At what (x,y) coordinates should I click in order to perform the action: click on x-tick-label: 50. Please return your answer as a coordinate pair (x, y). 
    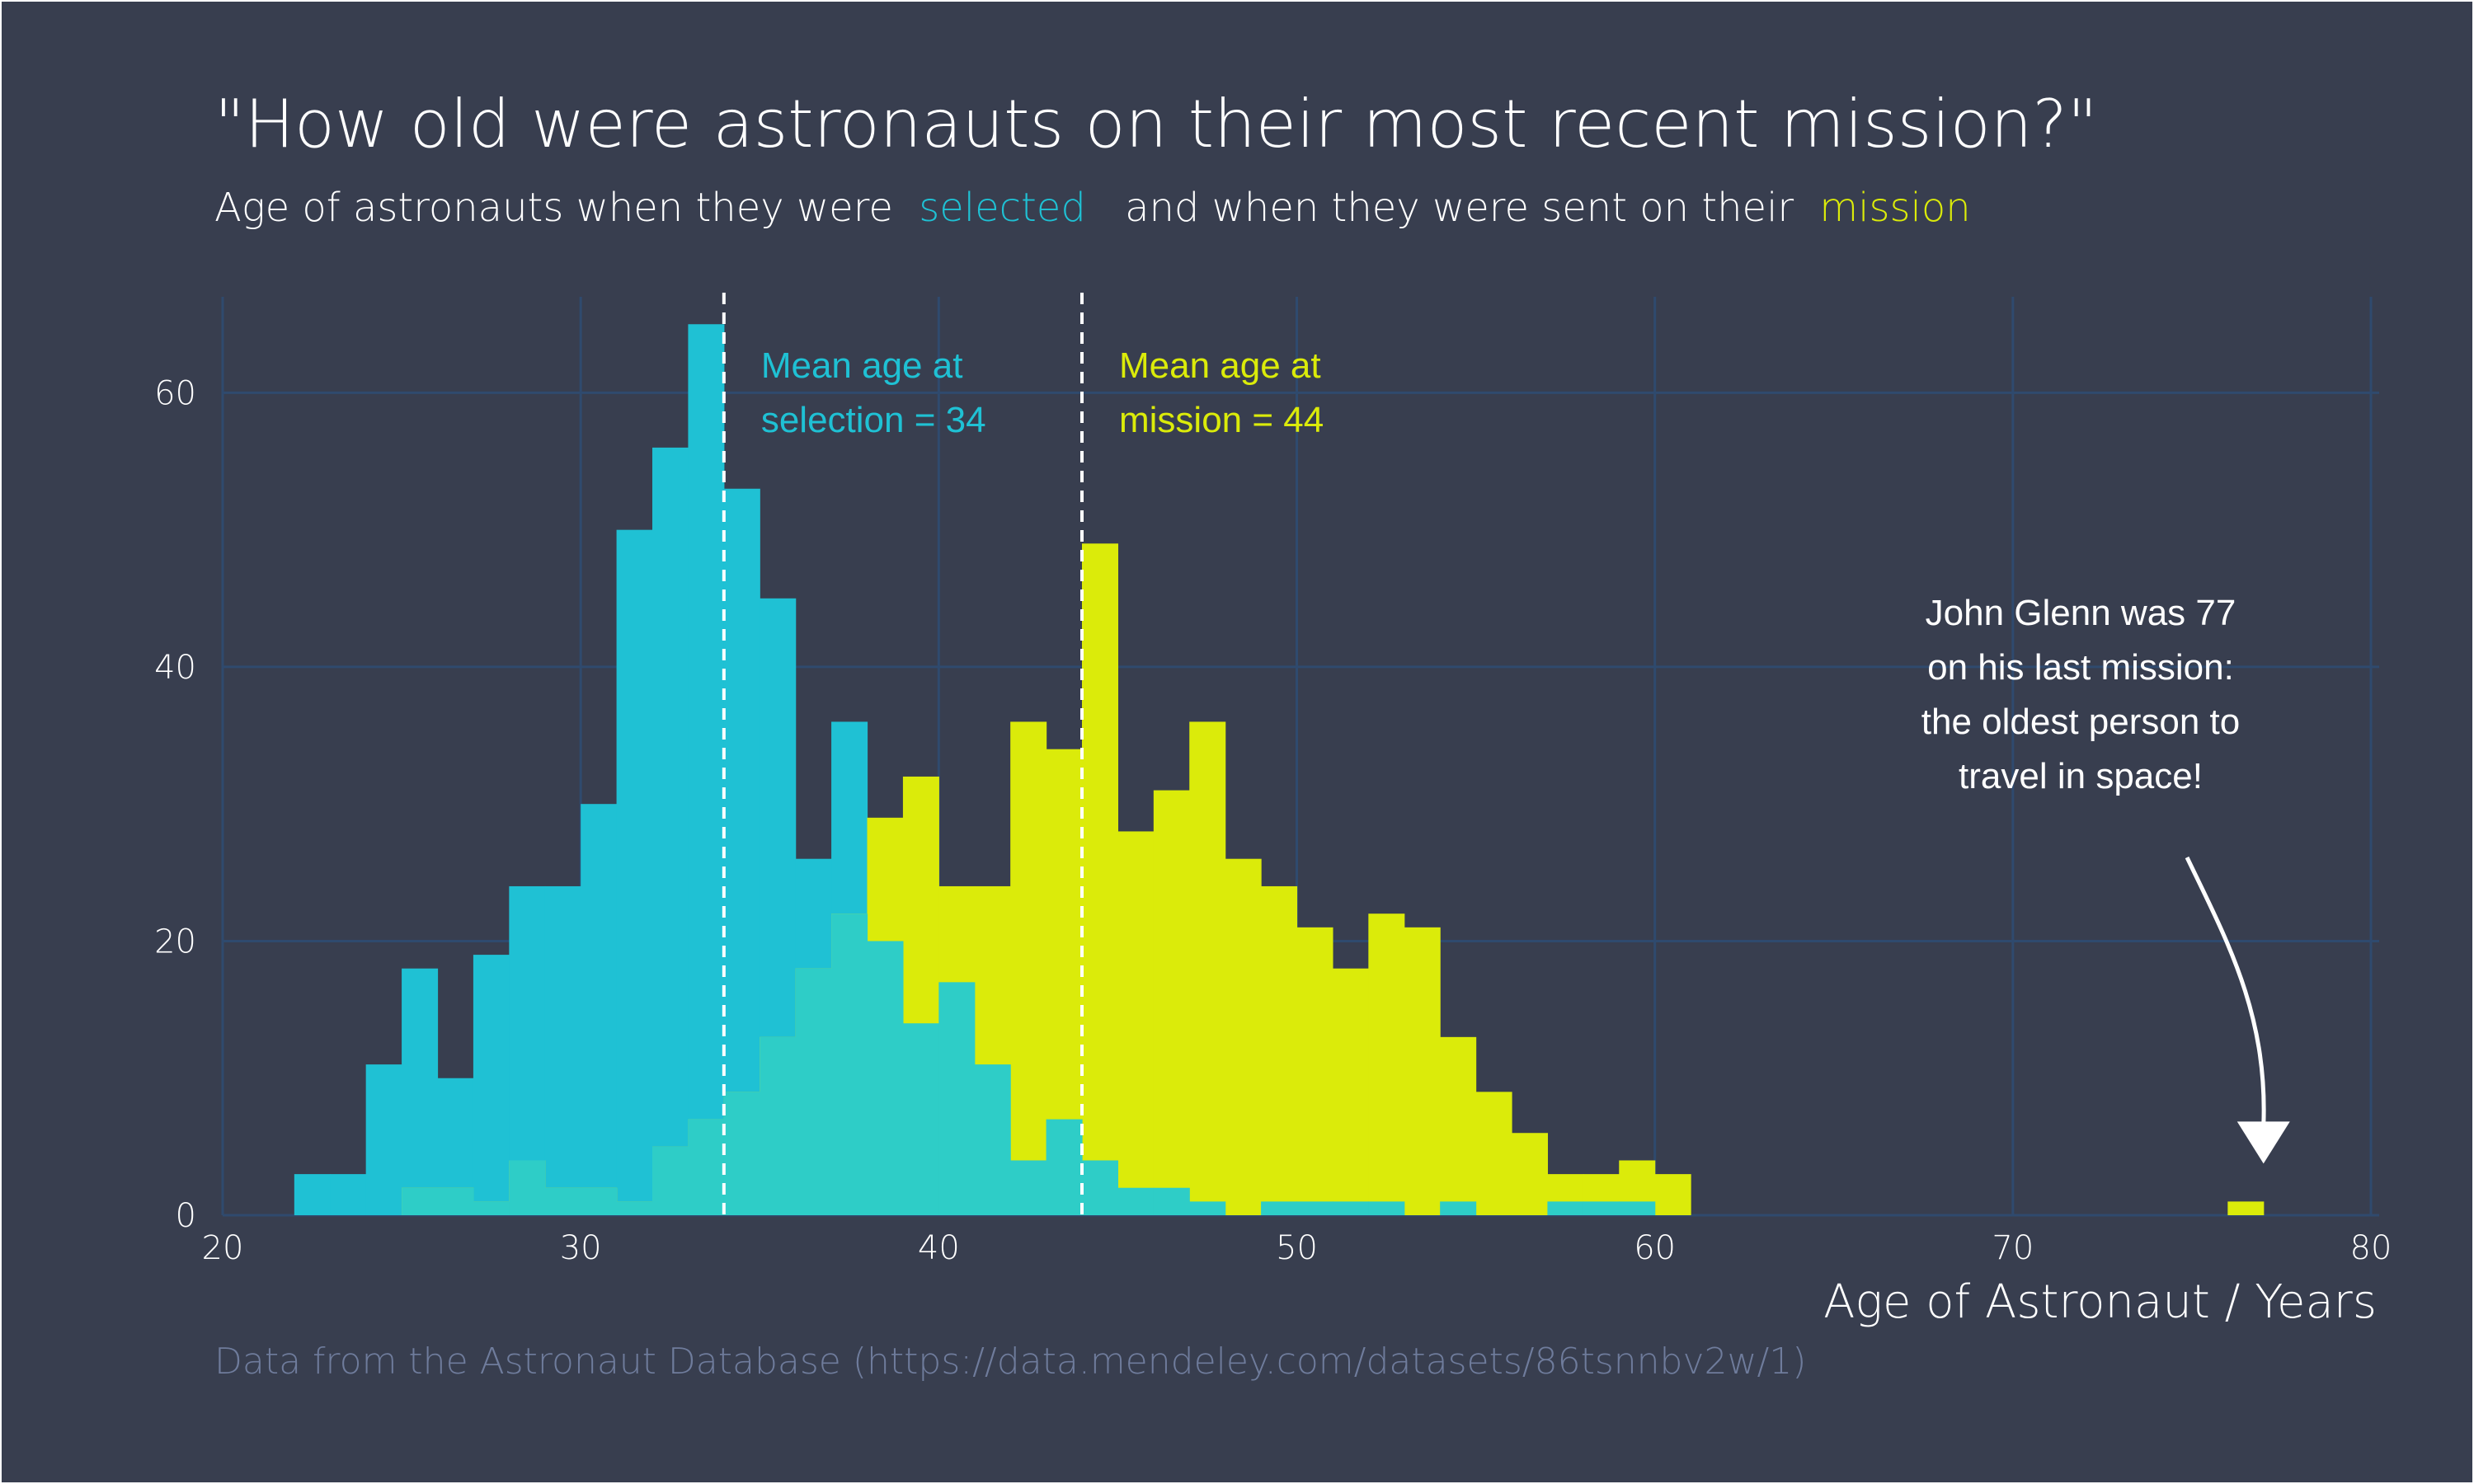
    Looking at the image, I should click on (1297, 1248).